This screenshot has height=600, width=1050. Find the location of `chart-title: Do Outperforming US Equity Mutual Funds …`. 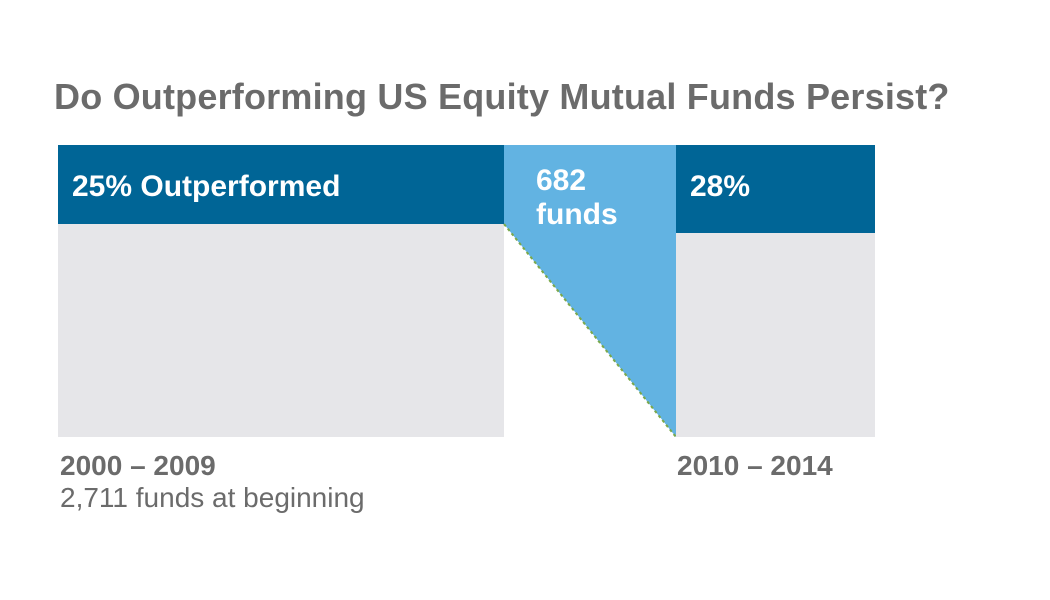

chart-title: Do Outperforming US Equity Mutual Funds … is located at coordinates (502, 96).